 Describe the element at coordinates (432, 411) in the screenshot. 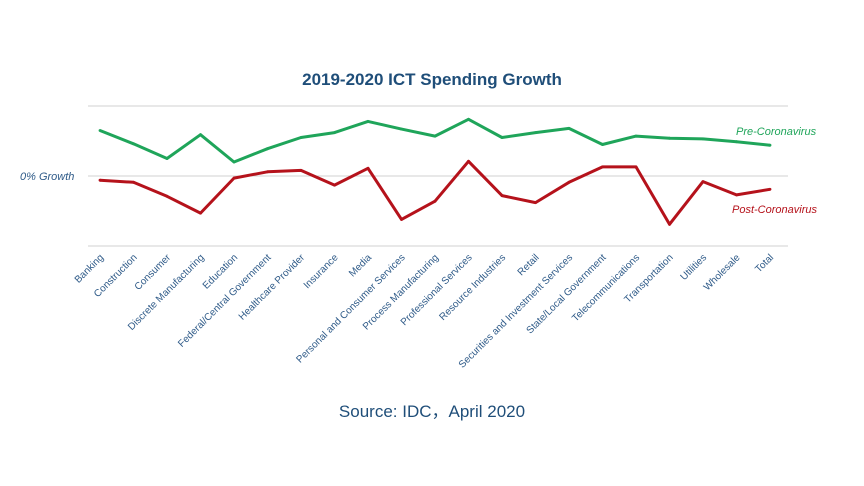

I see `source-note: Source: IDC，April 2020` at that location.